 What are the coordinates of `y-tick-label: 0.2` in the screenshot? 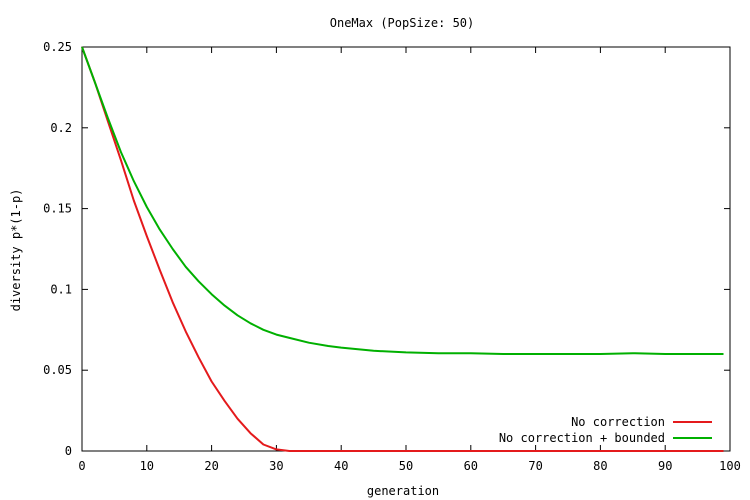 It's located at (61, 128).